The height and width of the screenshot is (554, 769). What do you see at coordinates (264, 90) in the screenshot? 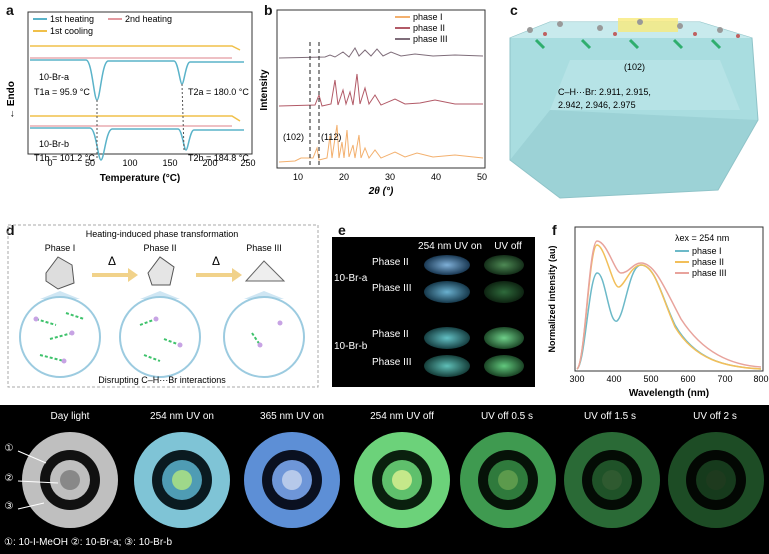
I see `b-y-label: Intensity` at bounding box center [264, 90].